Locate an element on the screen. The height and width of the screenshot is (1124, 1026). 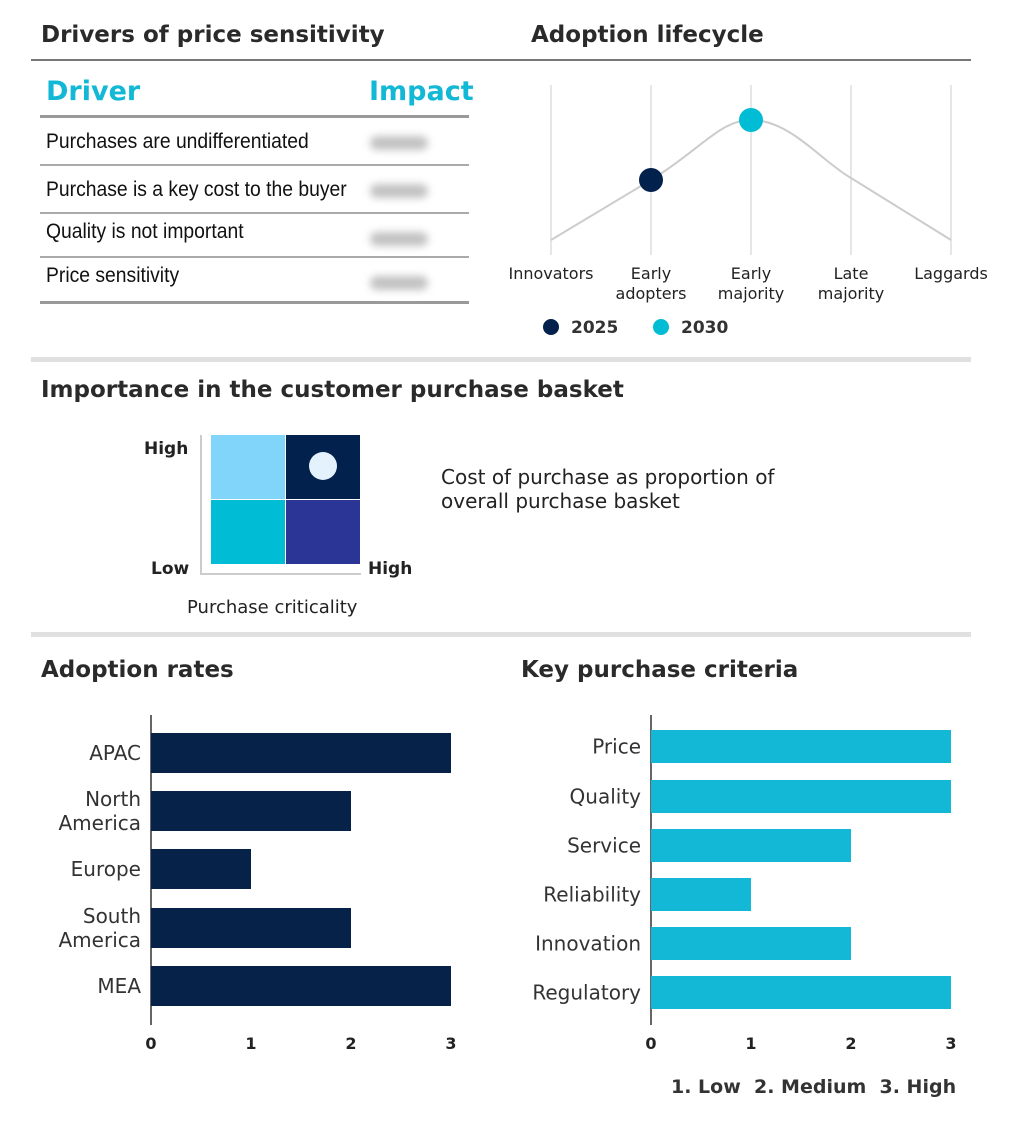
table-row: Purchases are undifferentiated is located at coordinates (254, 142).